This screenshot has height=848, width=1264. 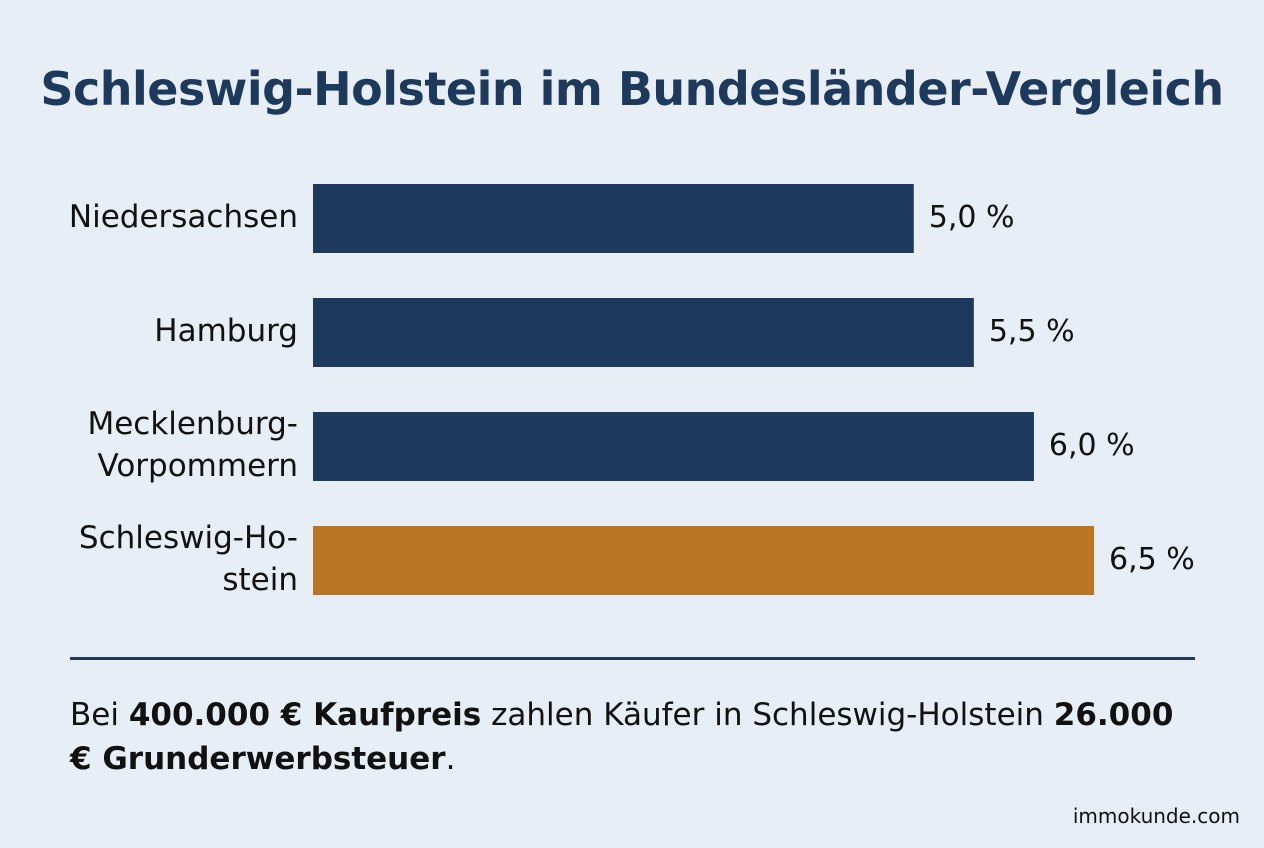 What do you see at coordinates (972, 217) in the screenshot?
I see `value-label-niedersachsen: 5,0 %` at bounding box center [972, 217].